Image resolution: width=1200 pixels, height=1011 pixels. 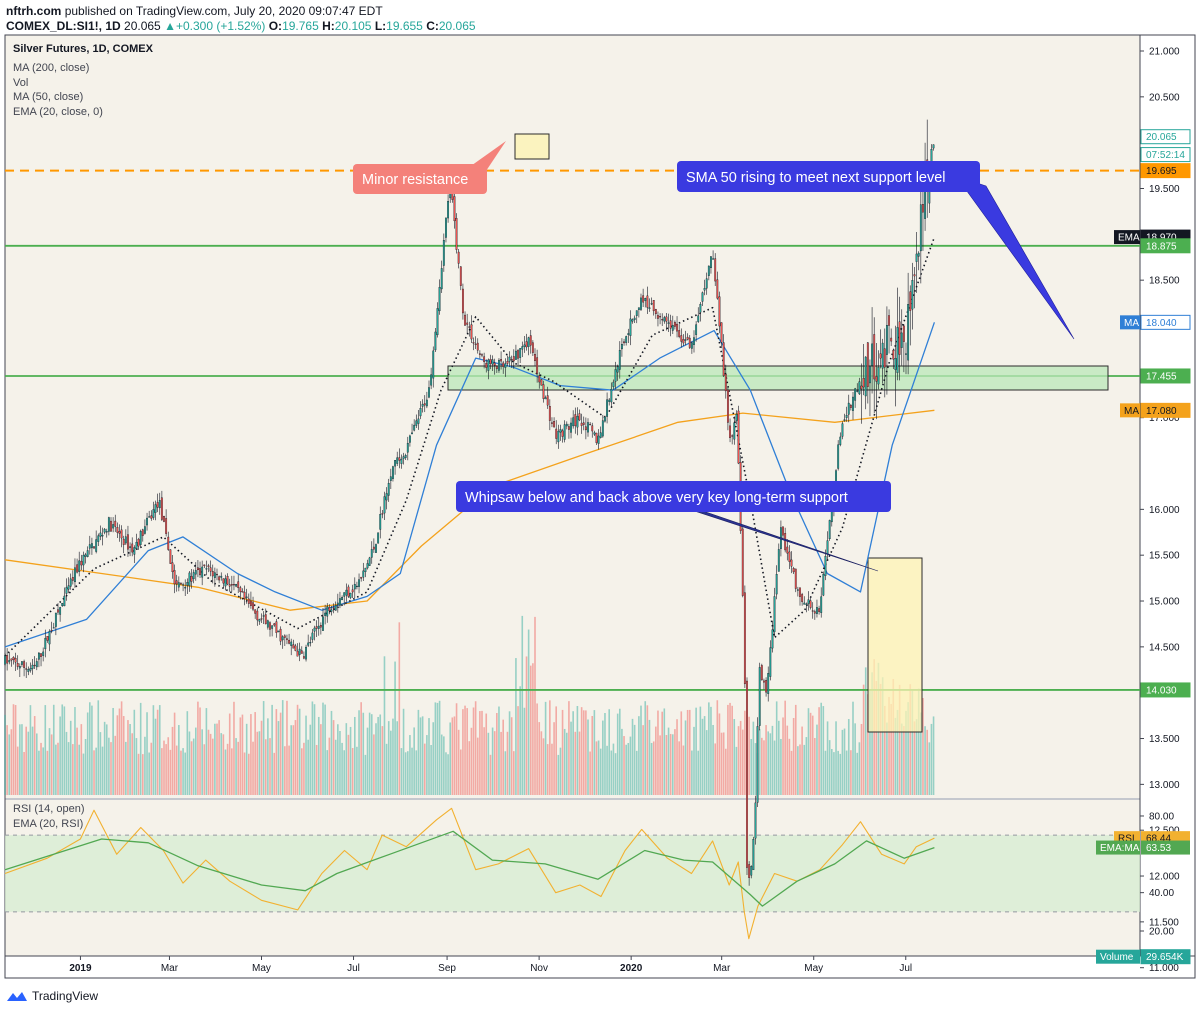 I want to click on publisher-name: nftrh.com, so click(x=34, y=11).